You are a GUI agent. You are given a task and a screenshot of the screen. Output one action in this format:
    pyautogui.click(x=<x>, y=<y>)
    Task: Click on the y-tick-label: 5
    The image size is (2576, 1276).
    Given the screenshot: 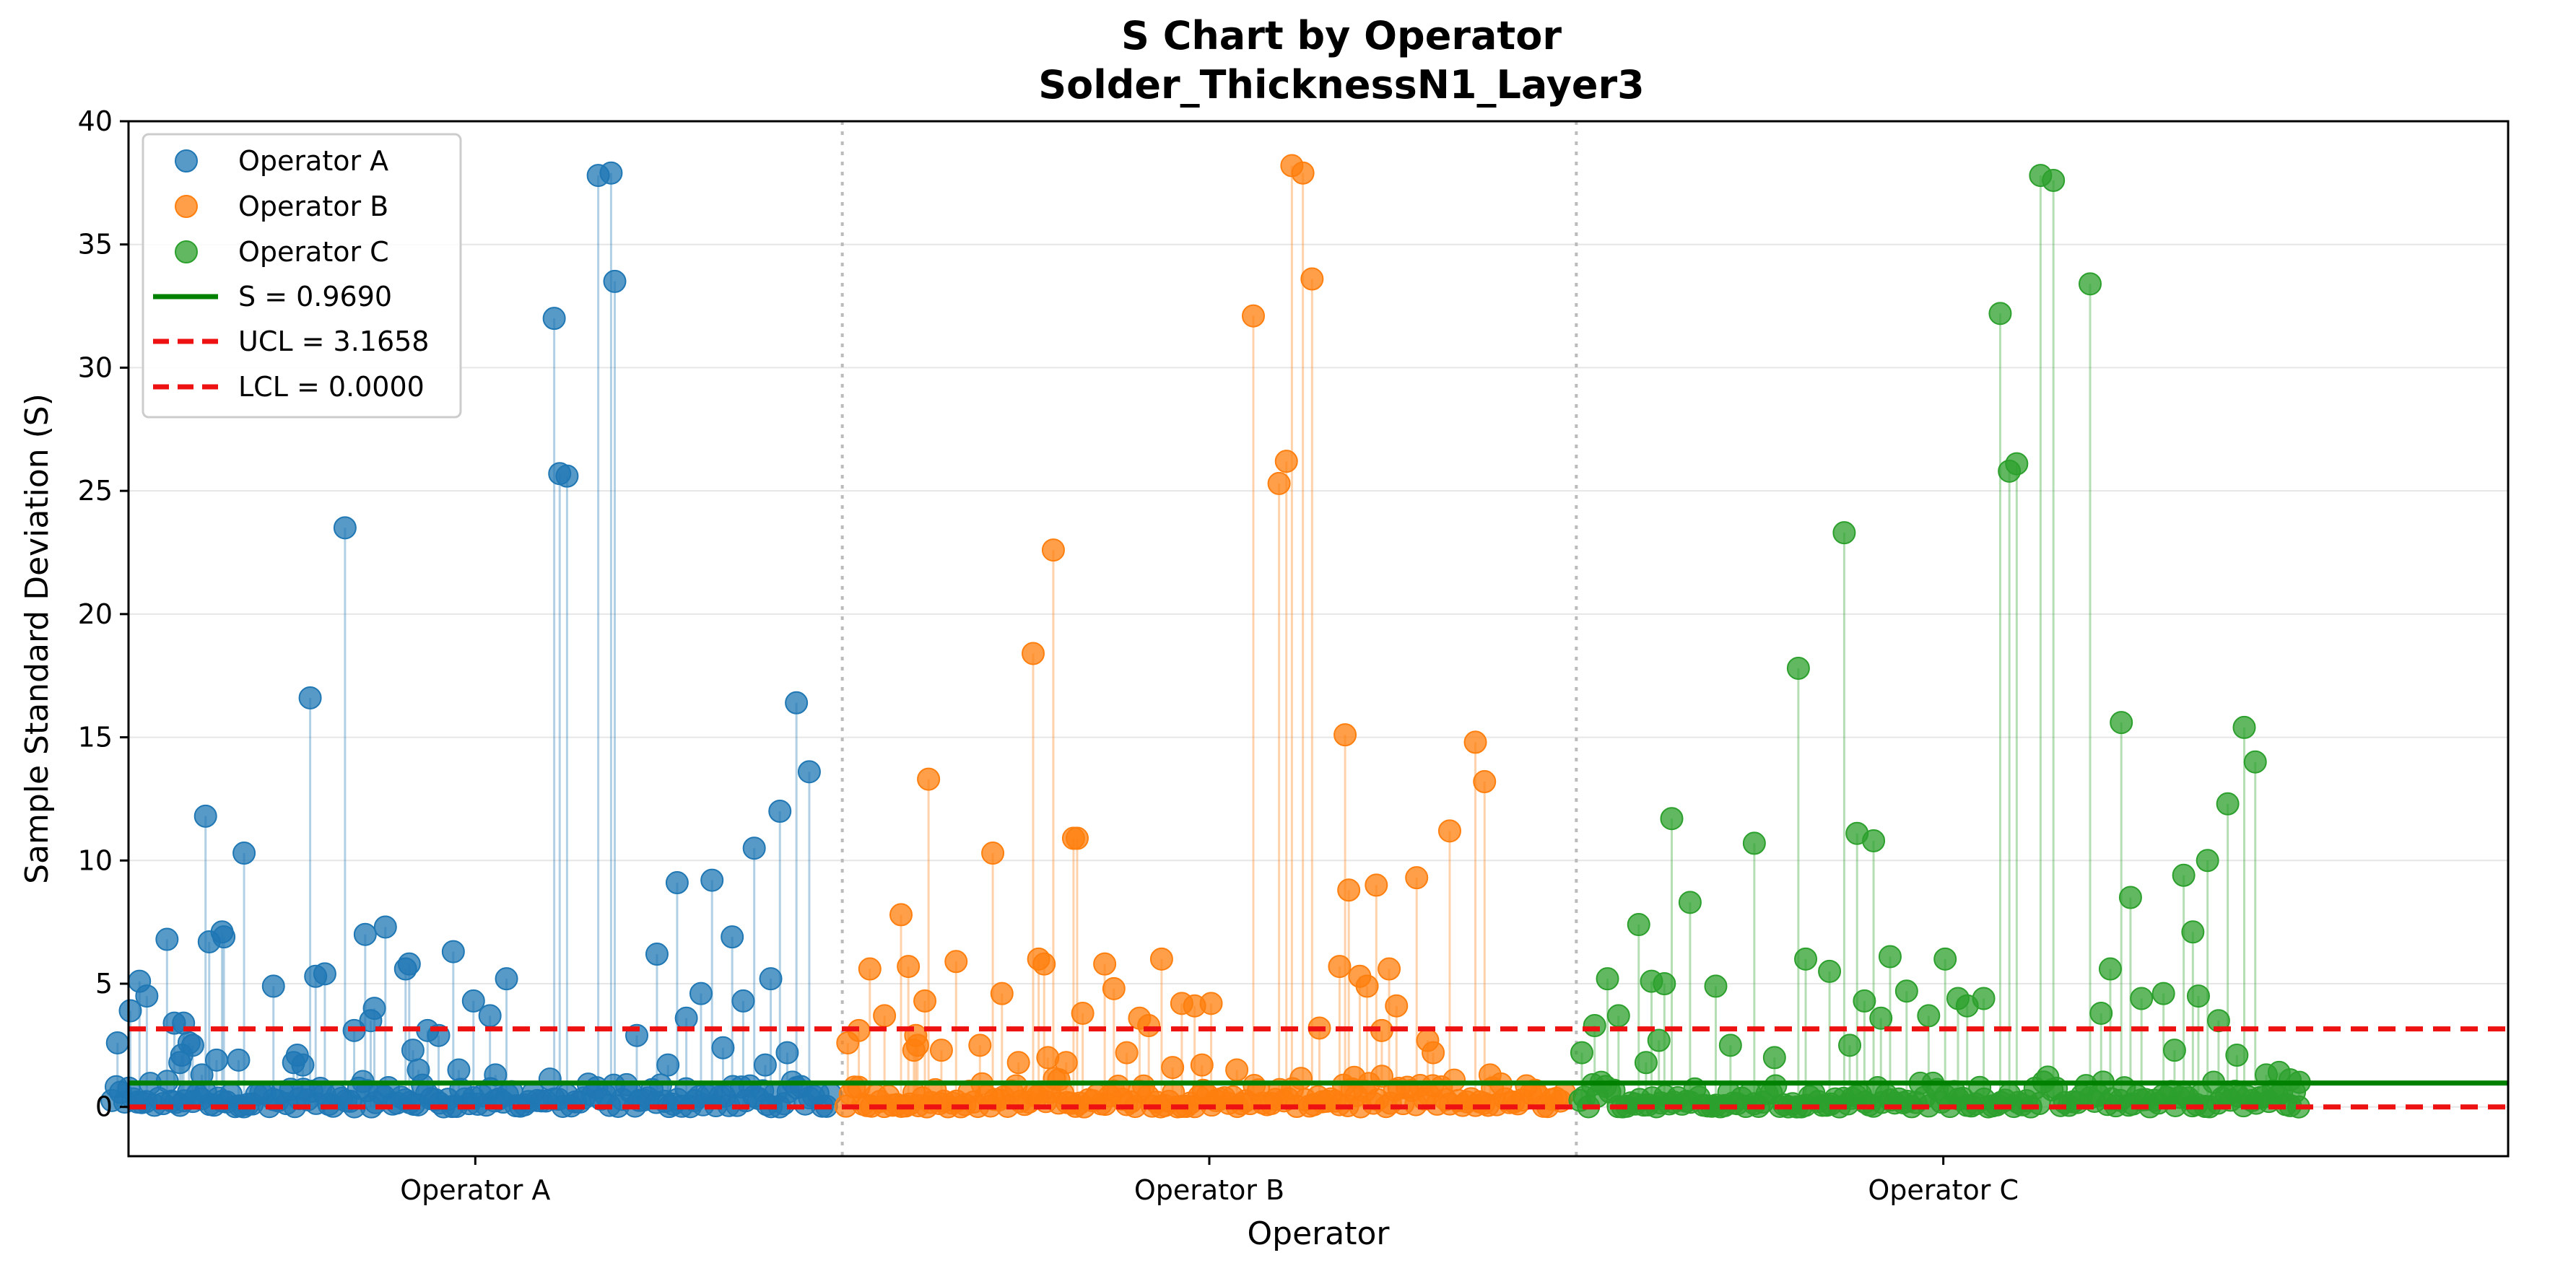 What is the action you would take?
    pyautogui.click(x=104, y=984)
    